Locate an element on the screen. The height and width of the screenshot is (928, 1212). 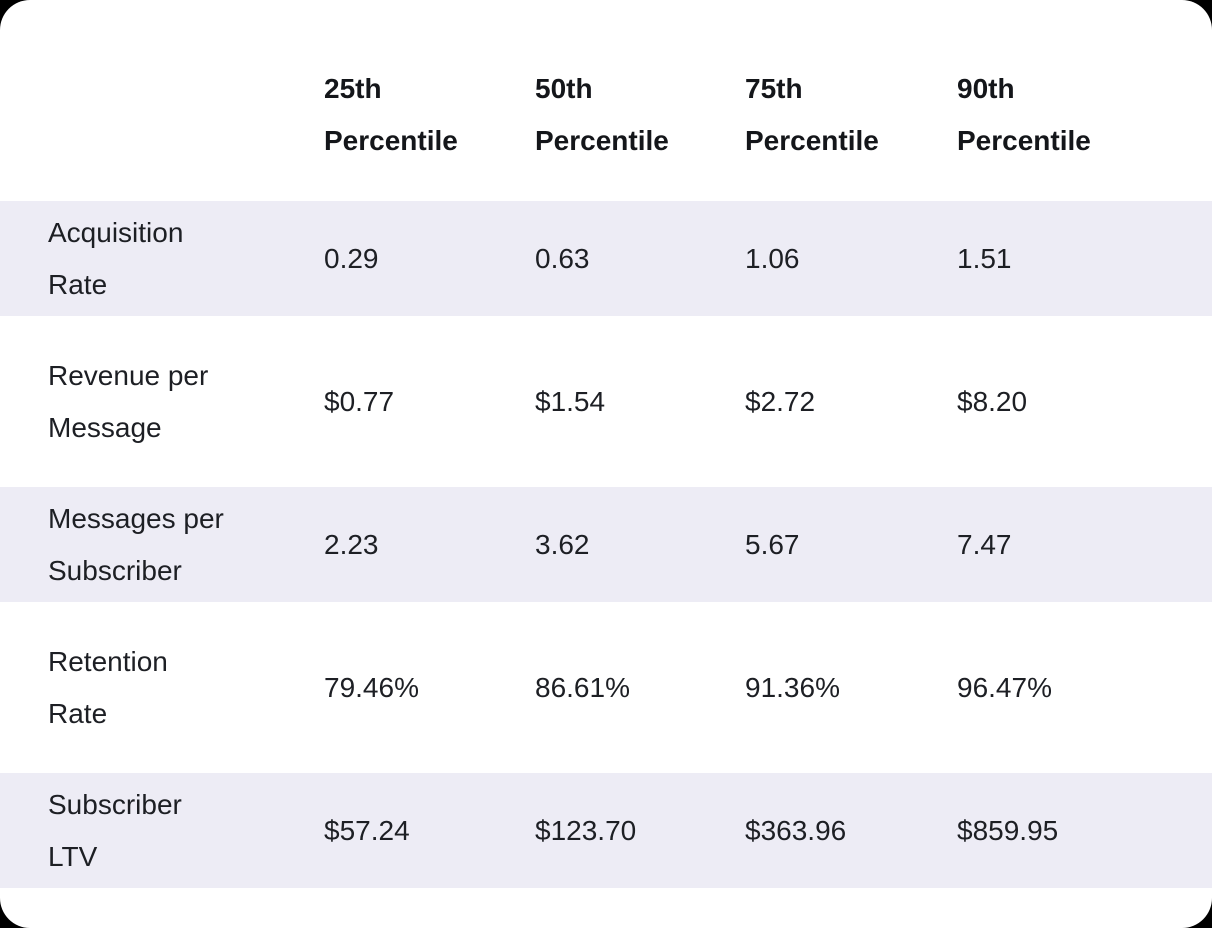
row-label: Acquisition Rate is located at coordinates (162, 258).